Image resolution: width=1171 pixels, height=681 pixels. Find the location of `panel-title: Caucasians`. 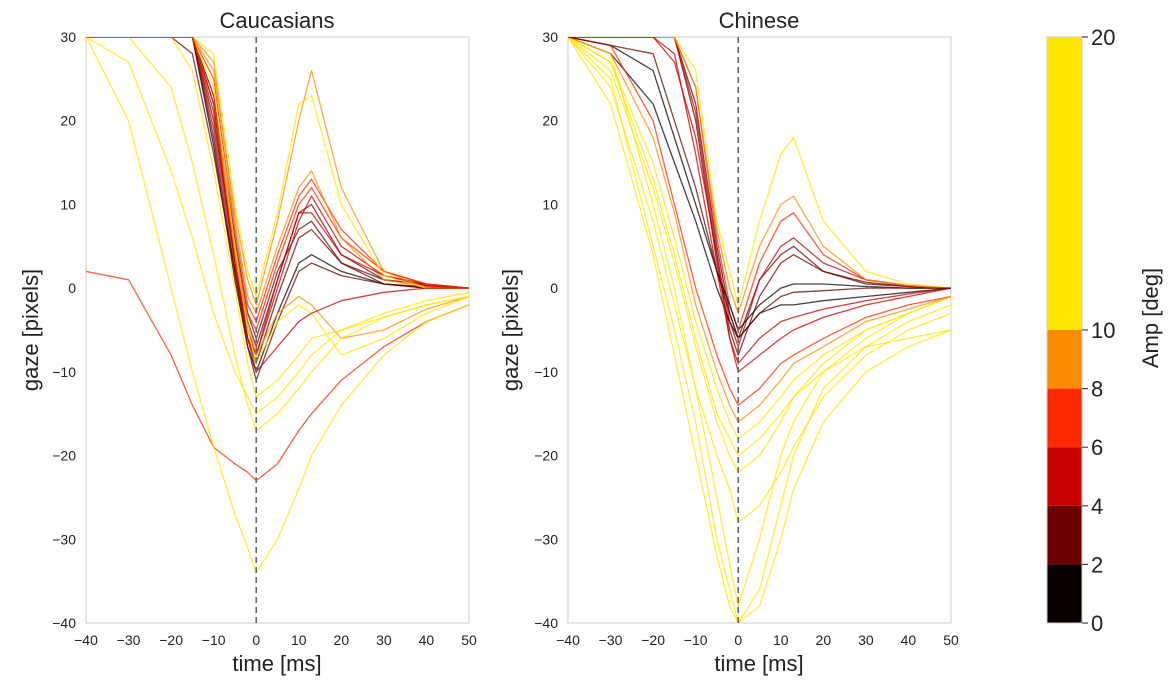

panel-title: Caucasians is located at coordinates (277, 20).